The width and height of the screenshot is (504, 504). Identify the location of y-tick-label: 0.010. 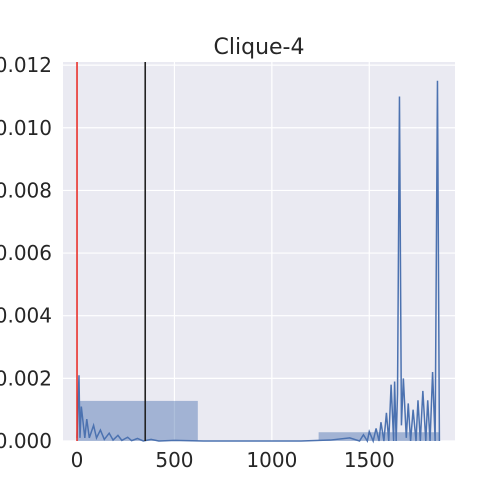
(26, 128).